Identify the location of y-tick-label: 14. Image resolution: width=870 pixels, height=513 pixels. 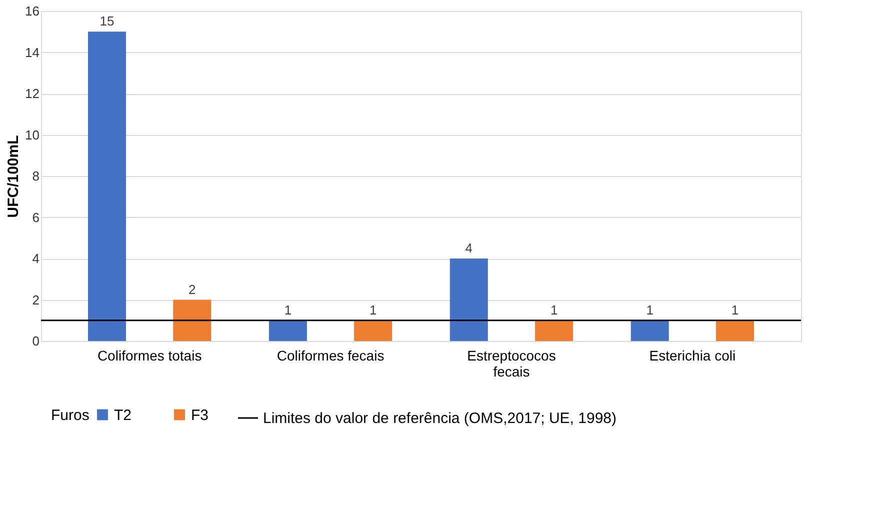
(32, 52).